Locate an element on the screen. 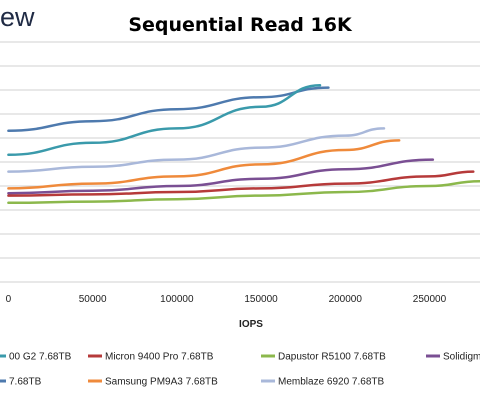 The width and height of the screenshot is (480, 401). x-tick-label: 200000 is located at coordinates (346, 299).